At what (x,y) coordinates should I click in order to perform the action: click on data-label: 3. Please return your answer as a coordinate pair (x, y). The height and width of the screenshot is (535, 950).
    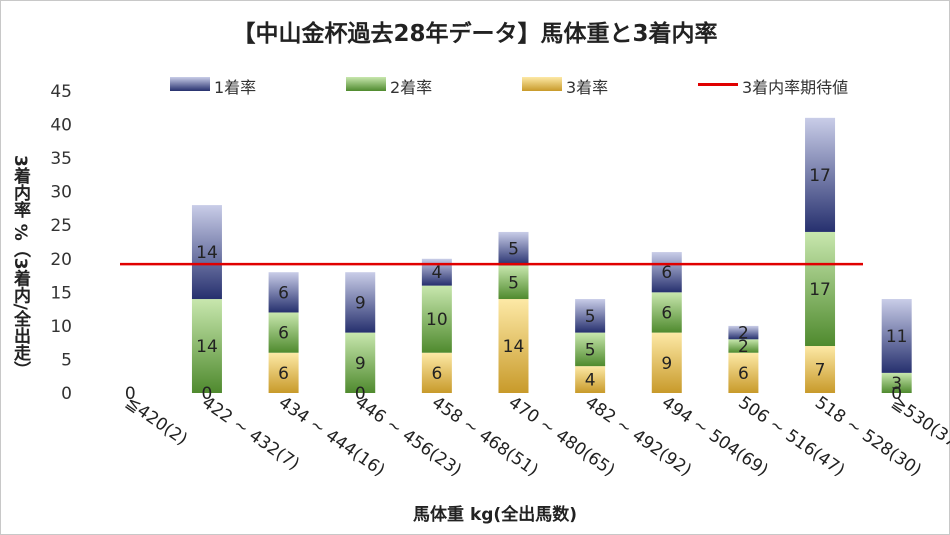
    Looking at the image, I should click on (896, 384).